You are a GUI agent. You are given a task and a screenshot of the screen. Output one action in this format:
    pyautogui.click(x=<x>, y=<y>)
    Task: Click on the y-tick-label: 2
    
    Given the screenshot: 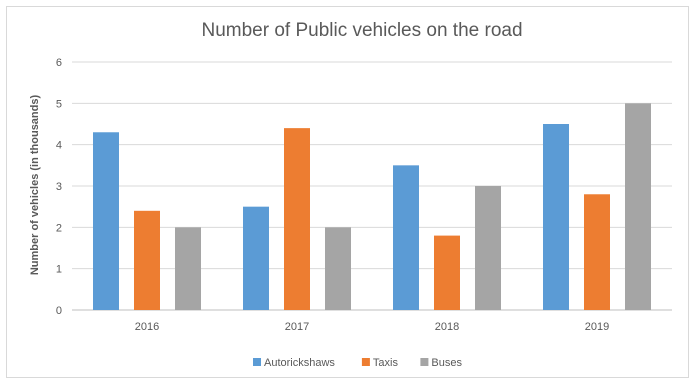 What is the action you would take?
    pyautogui.click(x=59, y=228)
    